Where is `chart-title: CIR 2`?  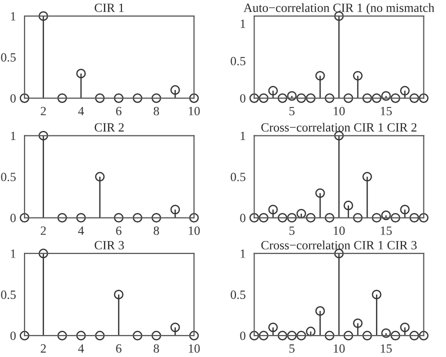 chart-title: CIR 2 is located at coordinates (109, 127).